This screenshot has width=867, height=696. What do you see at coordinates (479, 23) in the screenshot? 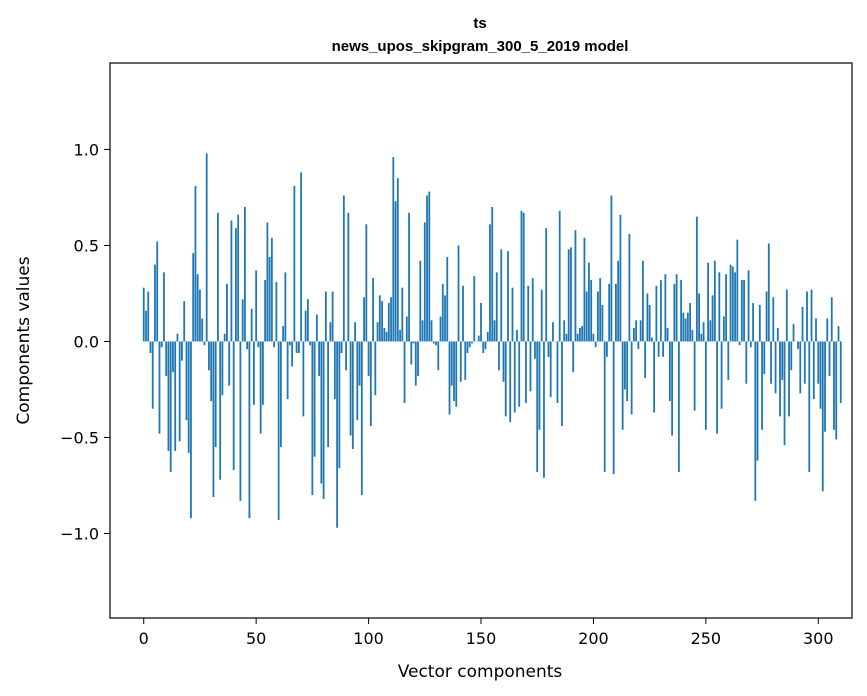
I see `chart-title: ts` at bounding box center [479, 23].